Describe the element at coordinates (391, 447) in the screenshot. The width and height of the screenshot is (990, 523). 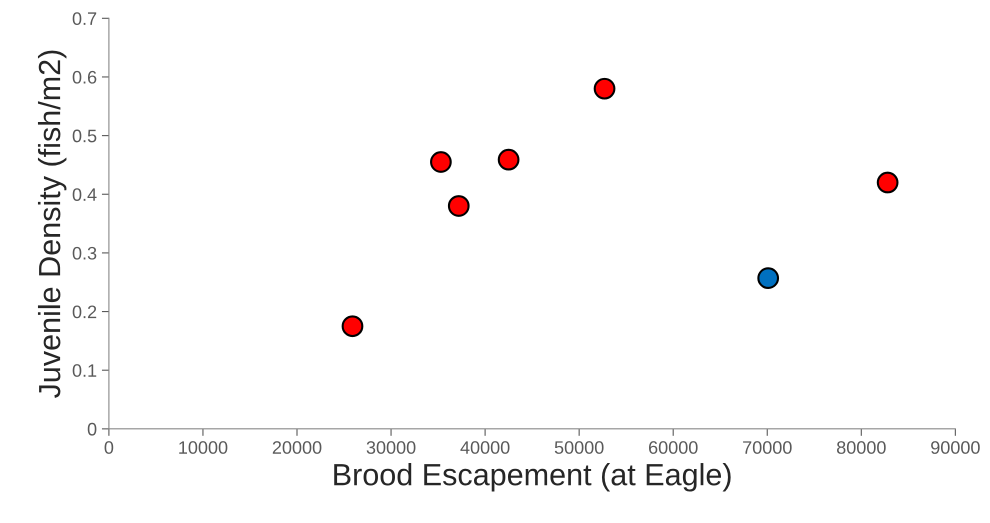
I see `x-tick-label: 30000` at that location.